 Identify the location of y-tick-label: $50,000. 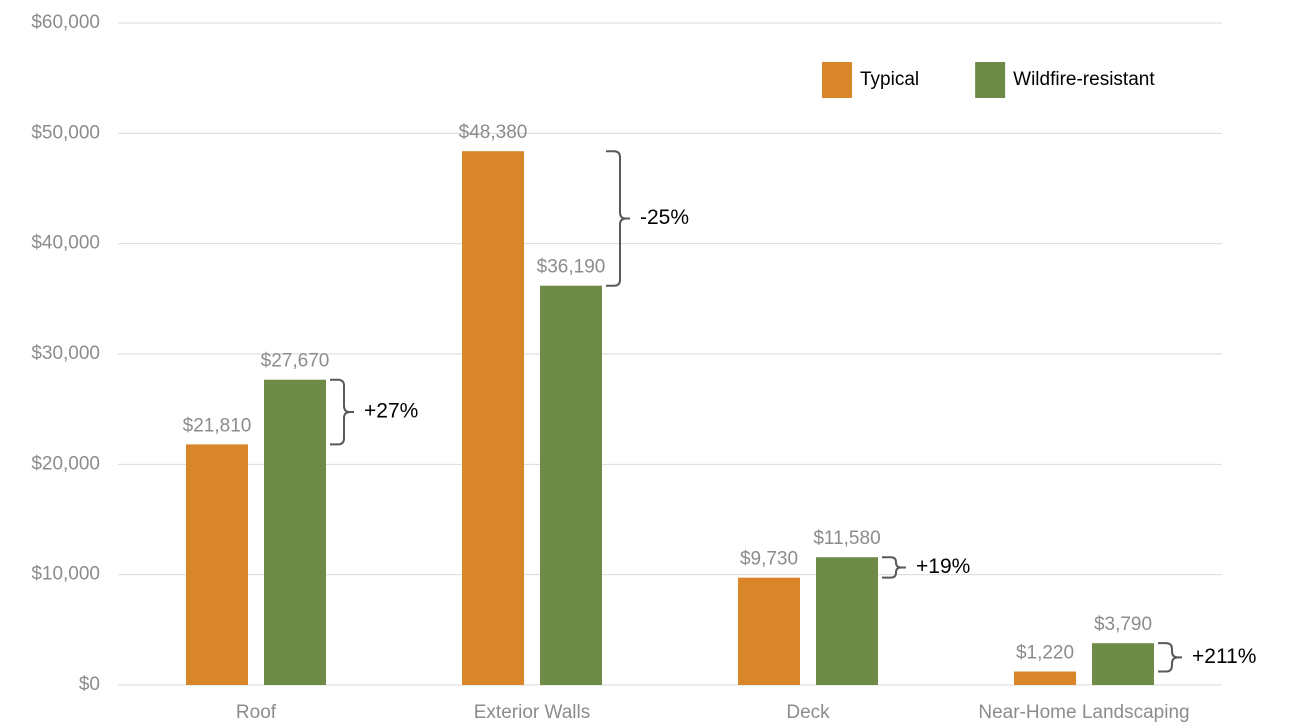
(65, 132).